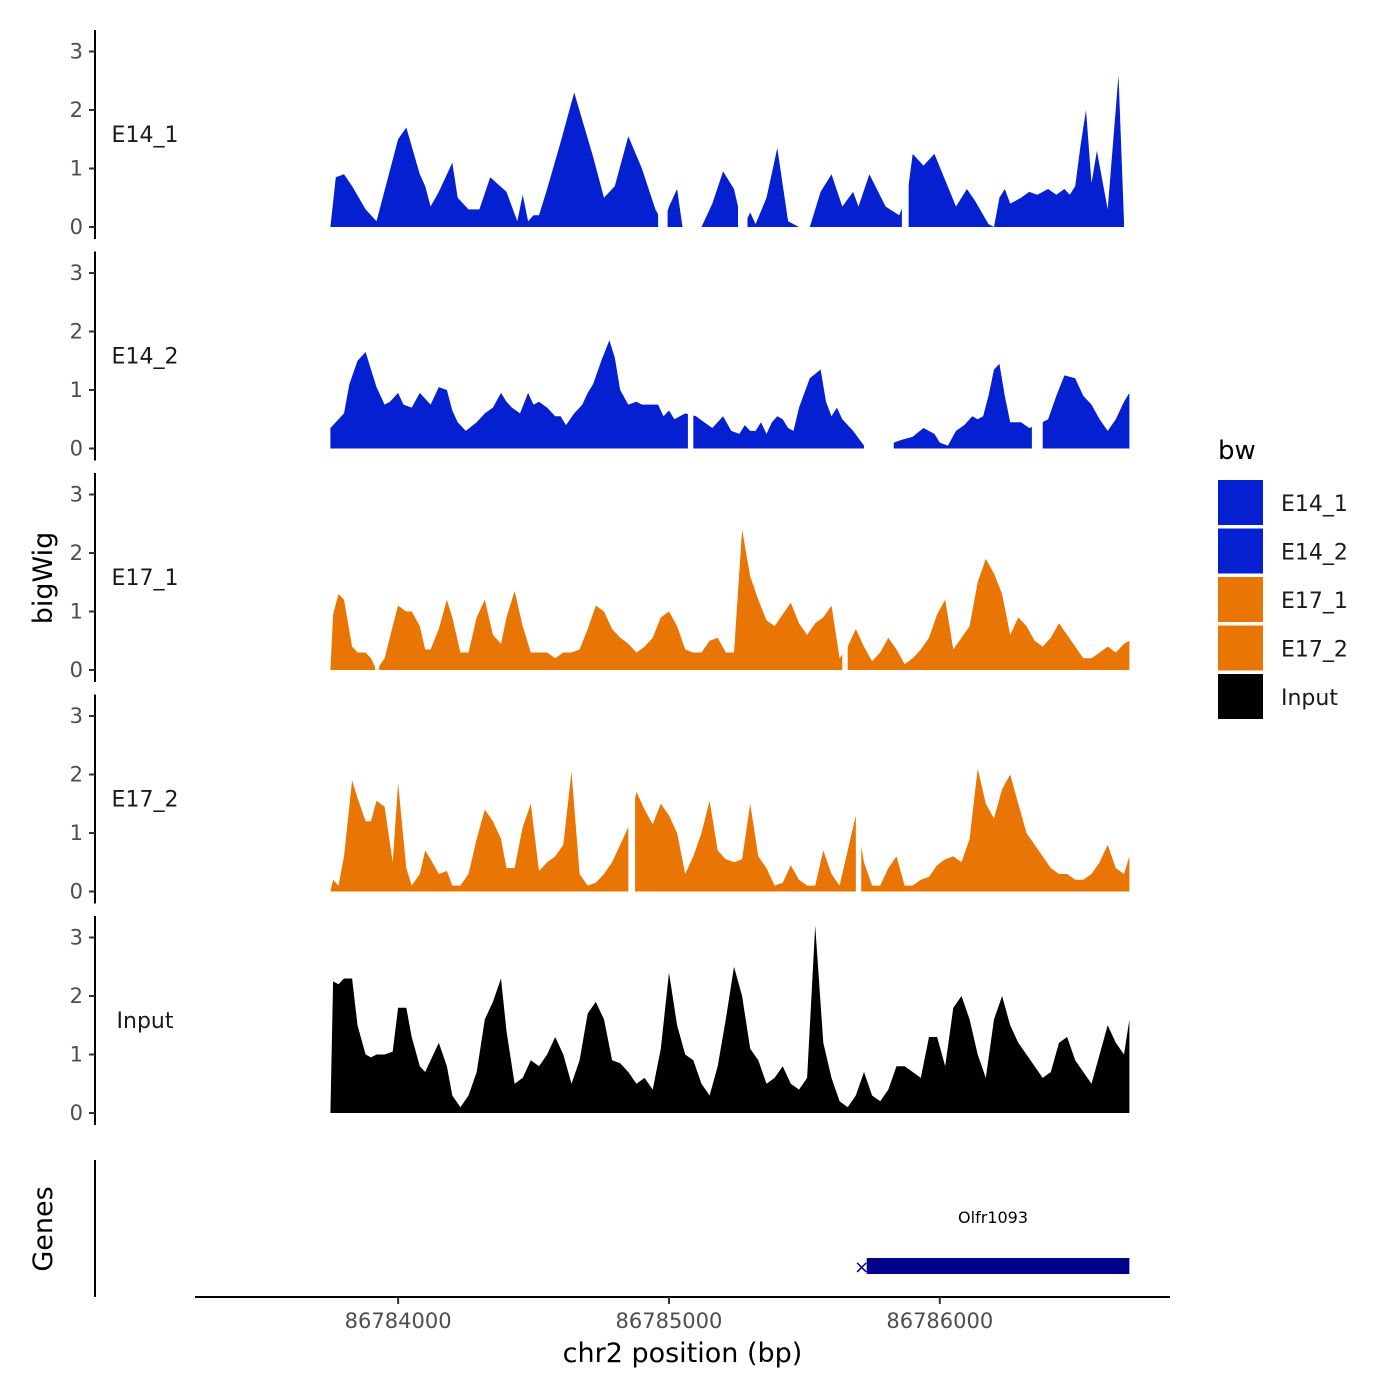 Image resolution: width=1400 pixels, height=1400 pixels. I want to click on track-label-Input: Input, so click(145, 1021).